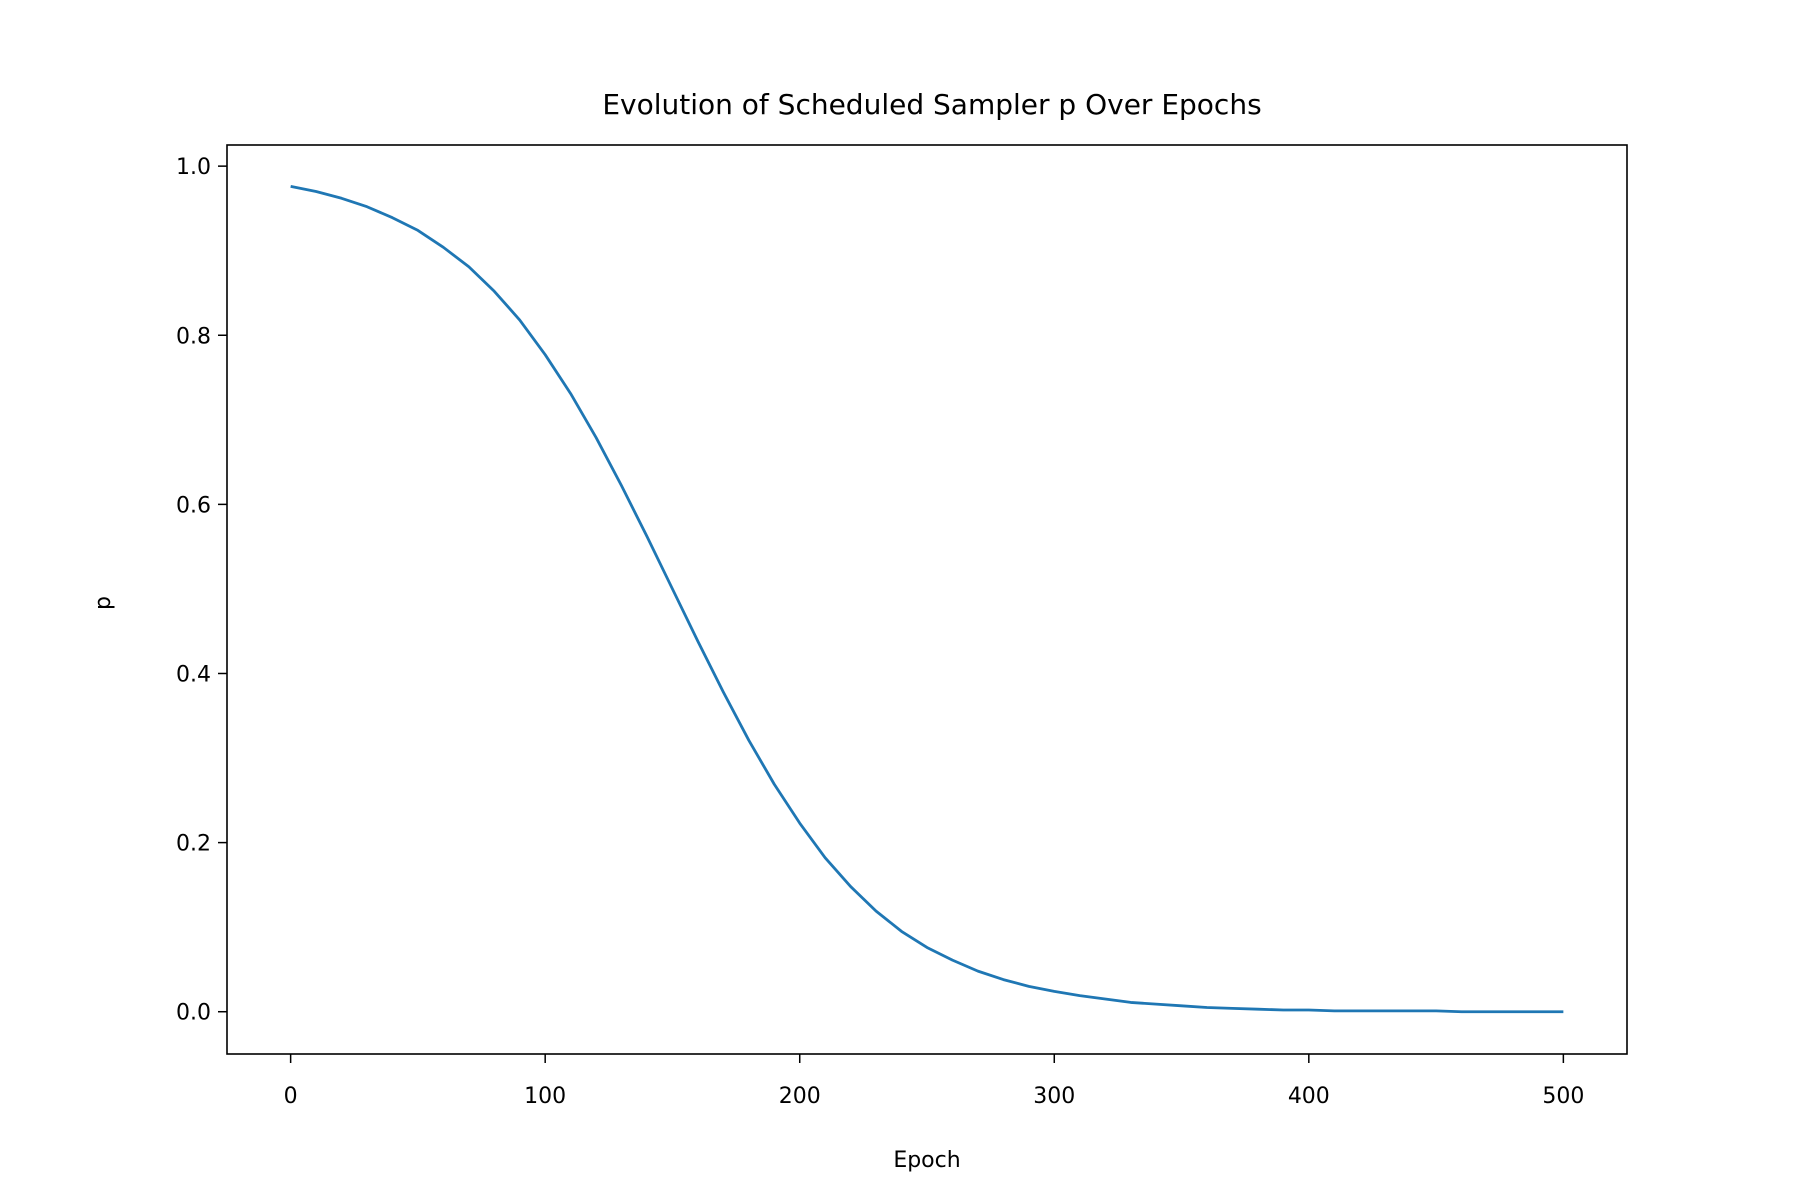  I want to click on x-axis-label: Epoch, so click(926, 1160).